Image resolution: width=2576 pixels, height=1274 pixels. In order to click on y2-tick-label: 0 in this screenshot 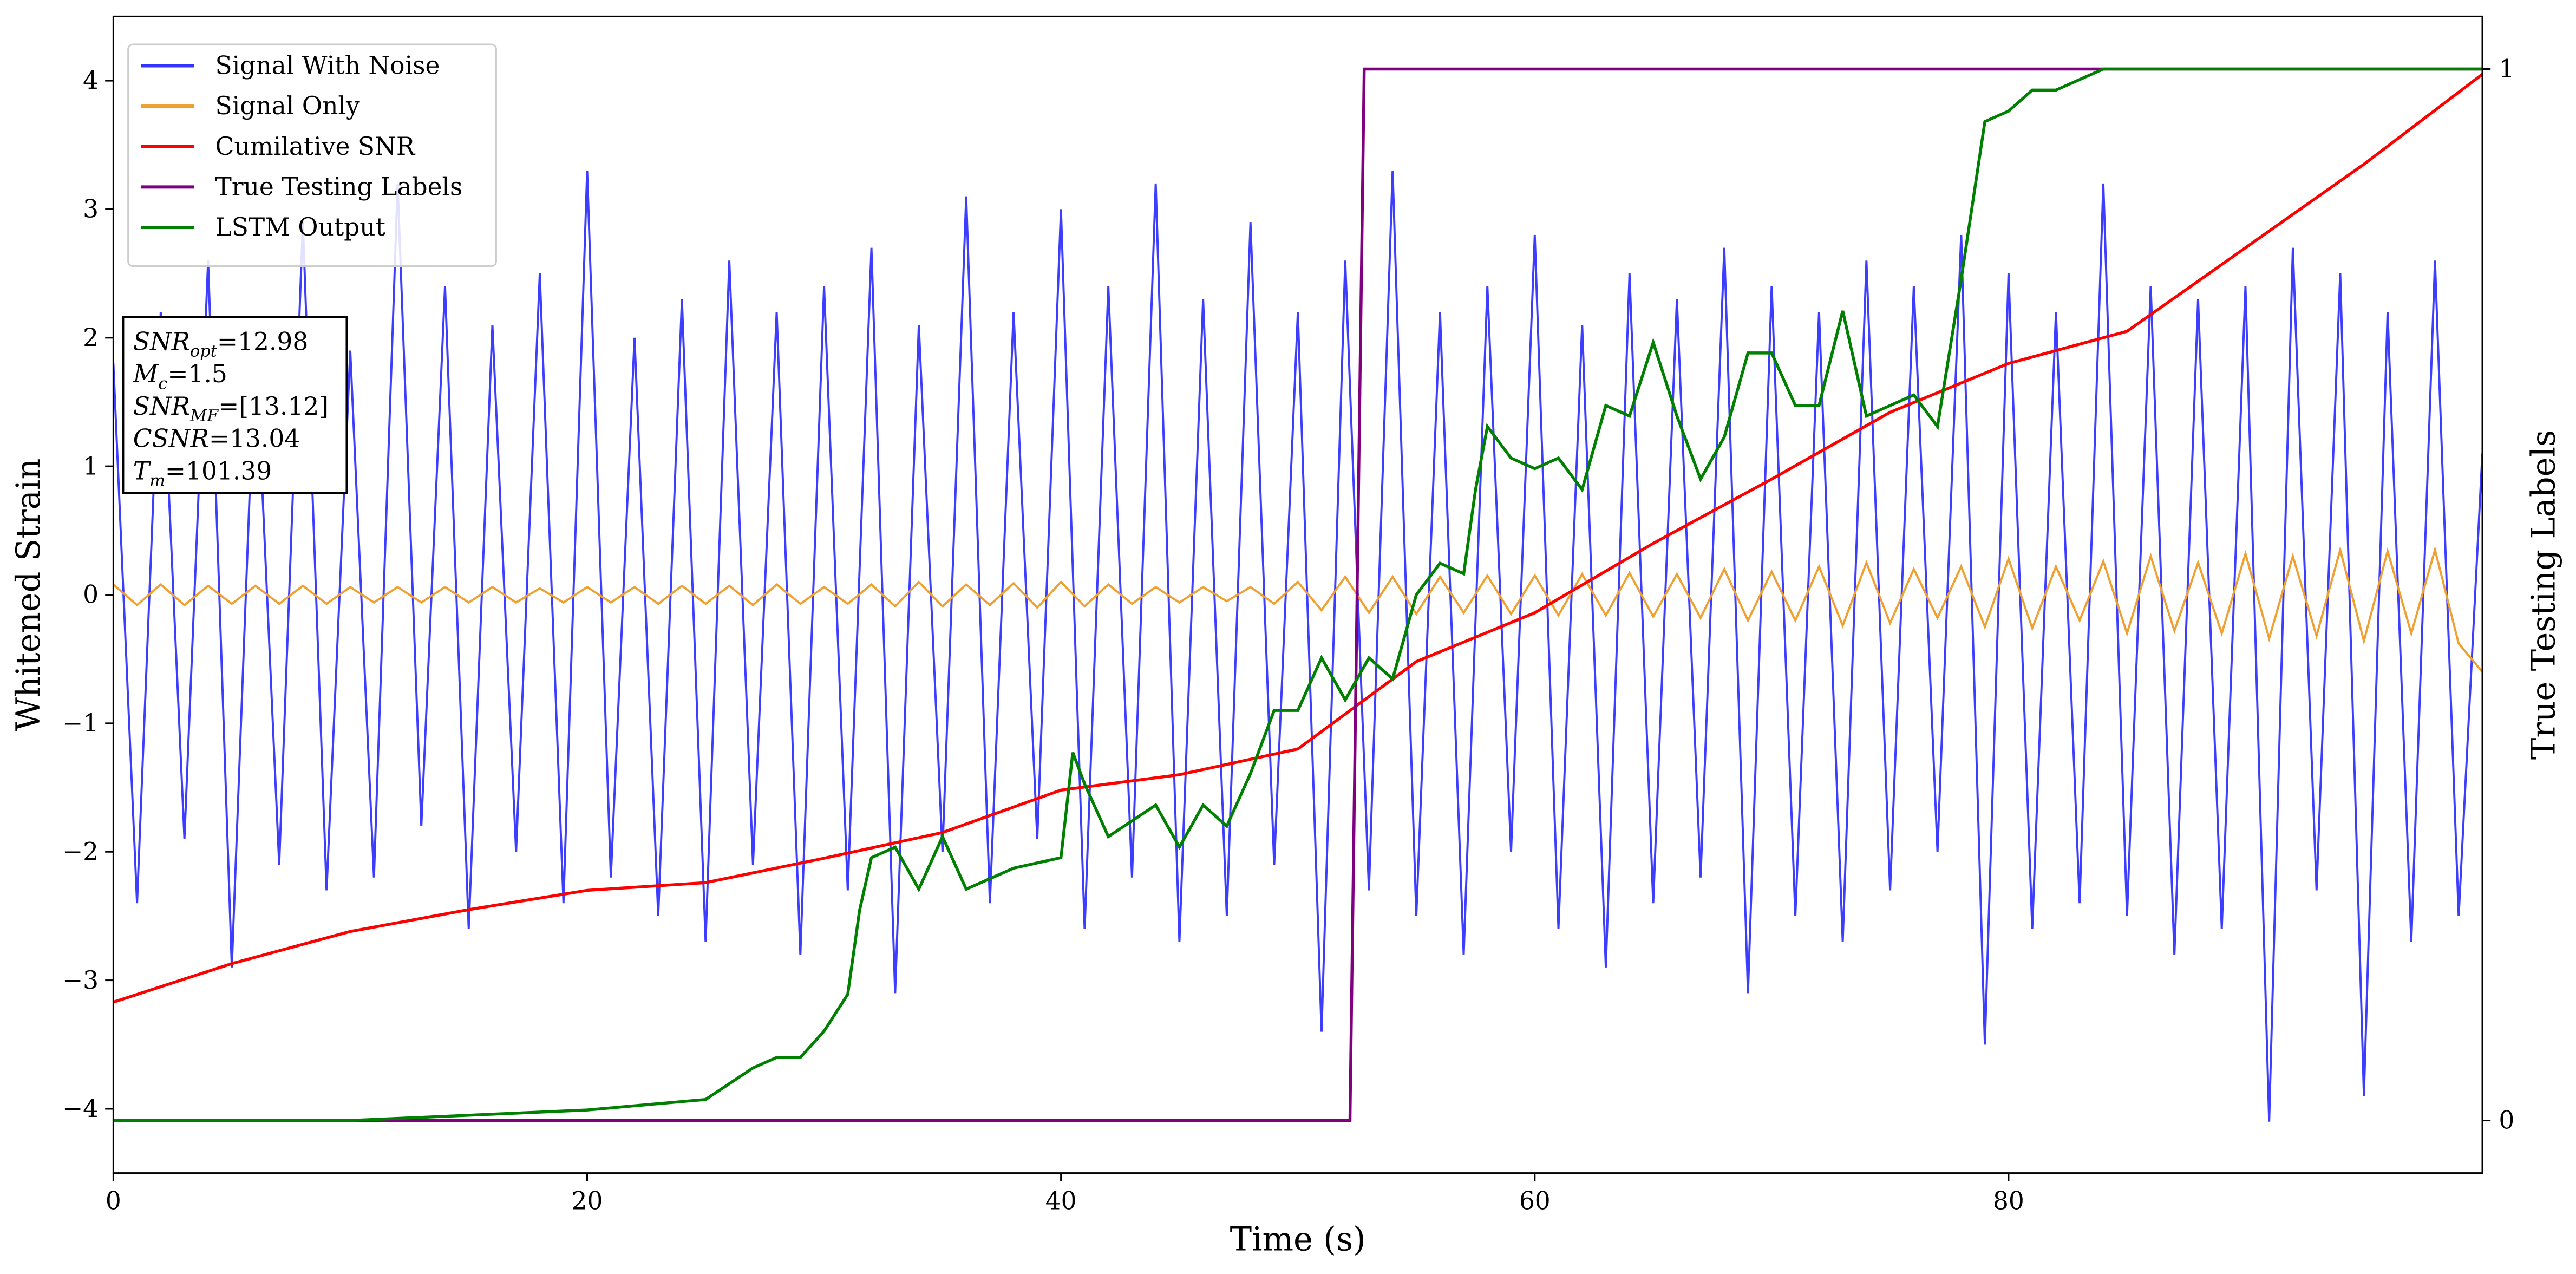, I will do `click(2507, 1120)`.